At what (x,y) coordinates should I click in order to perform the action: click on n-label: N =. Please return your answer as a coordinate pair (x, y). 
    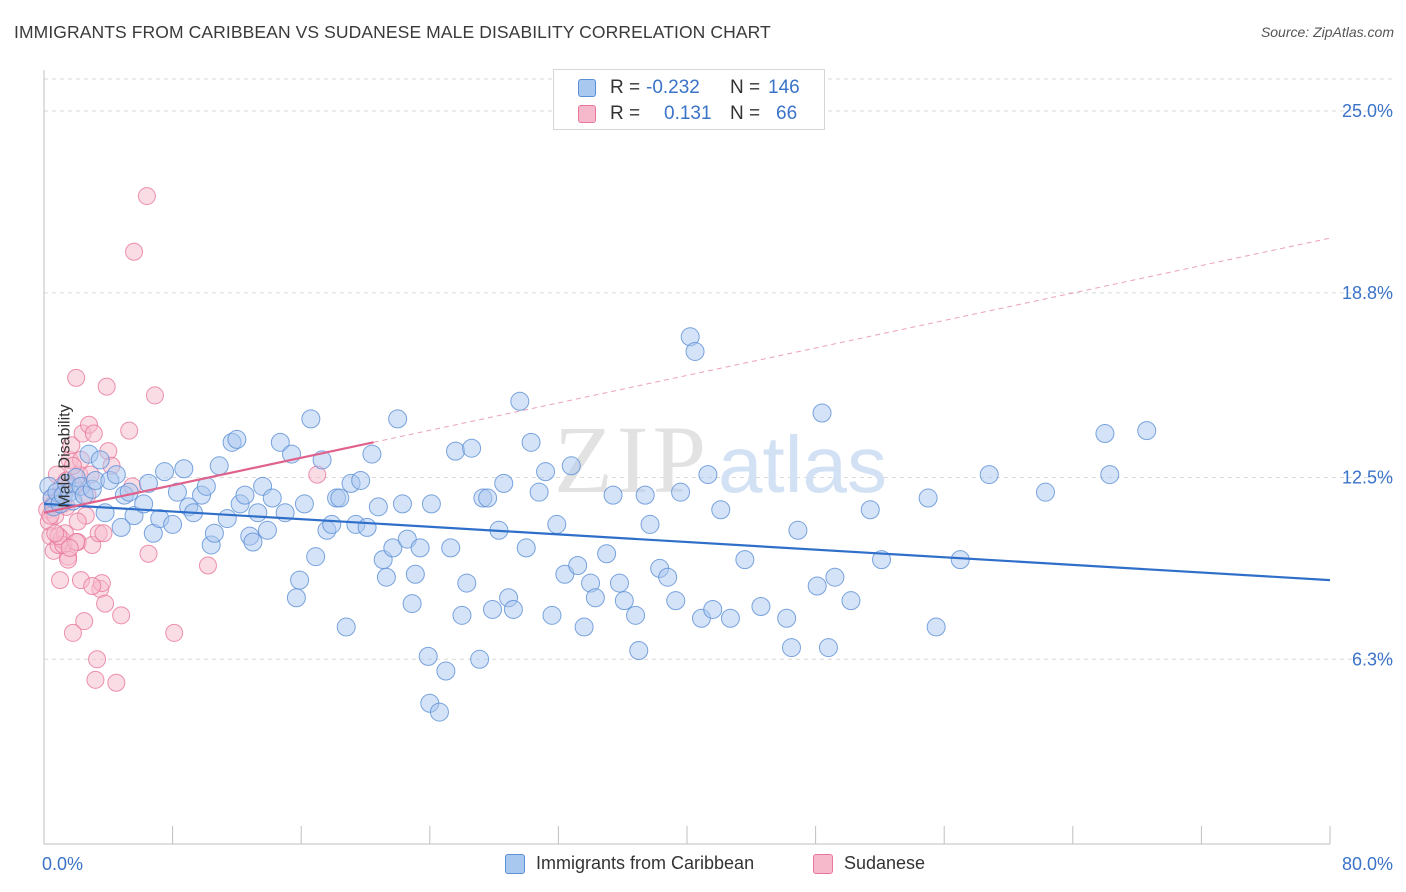
    Looking at the image, I should click on (745, 87).